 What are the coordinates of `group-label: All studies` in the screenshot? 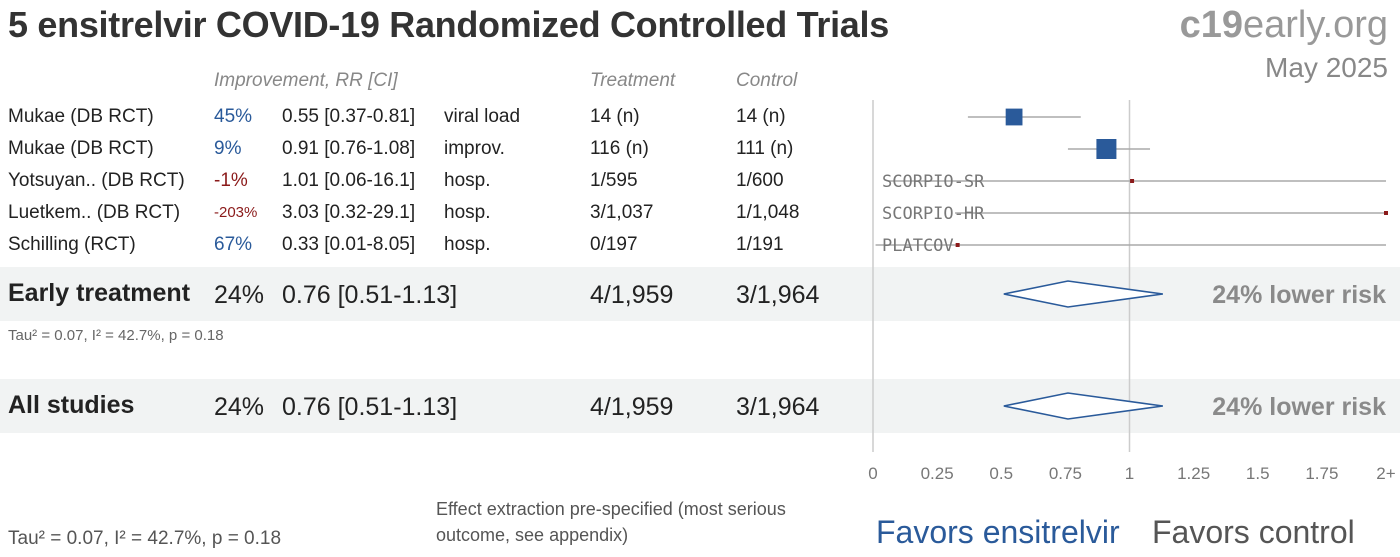 It's located at (71, 405).